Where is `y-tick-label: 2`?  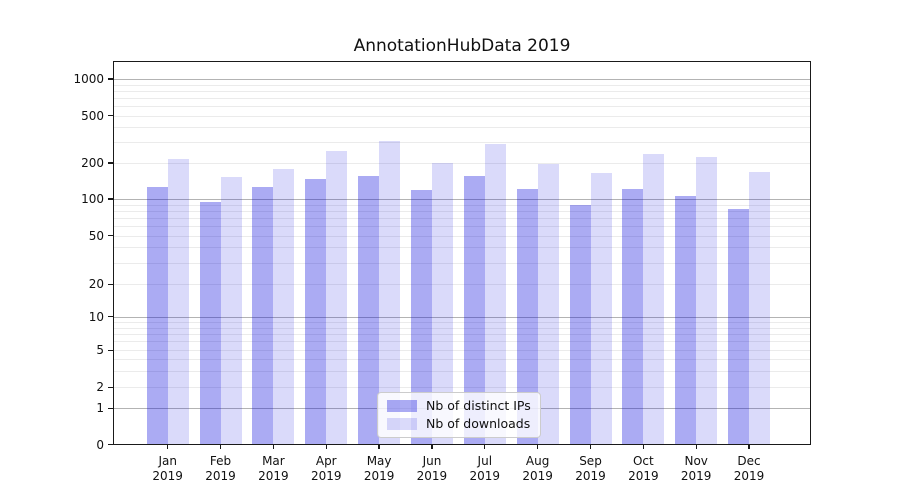
y-tick-label: 2 is located at coordinates (100, 387).